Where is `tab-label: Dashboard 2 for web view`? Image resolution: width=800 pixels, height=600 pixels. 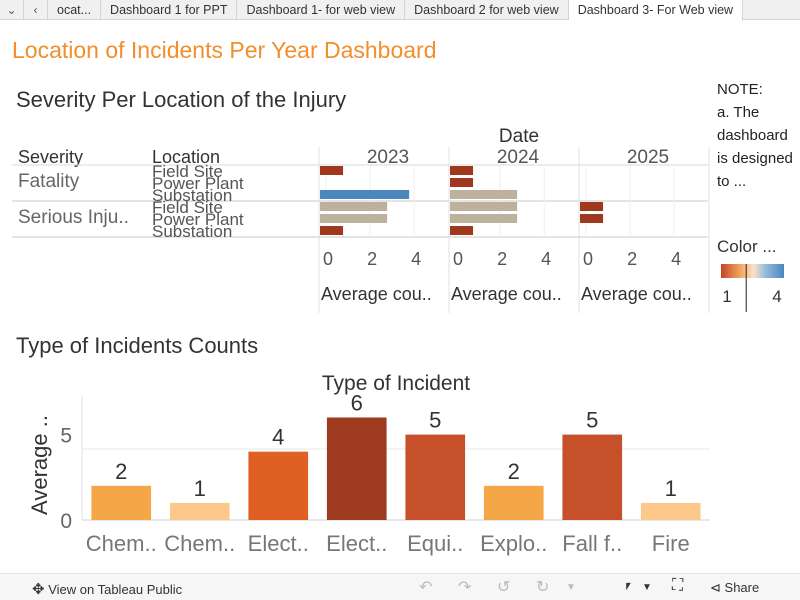 tab-label: Dashboard 2 for web view is located at coordinates (486, 9).